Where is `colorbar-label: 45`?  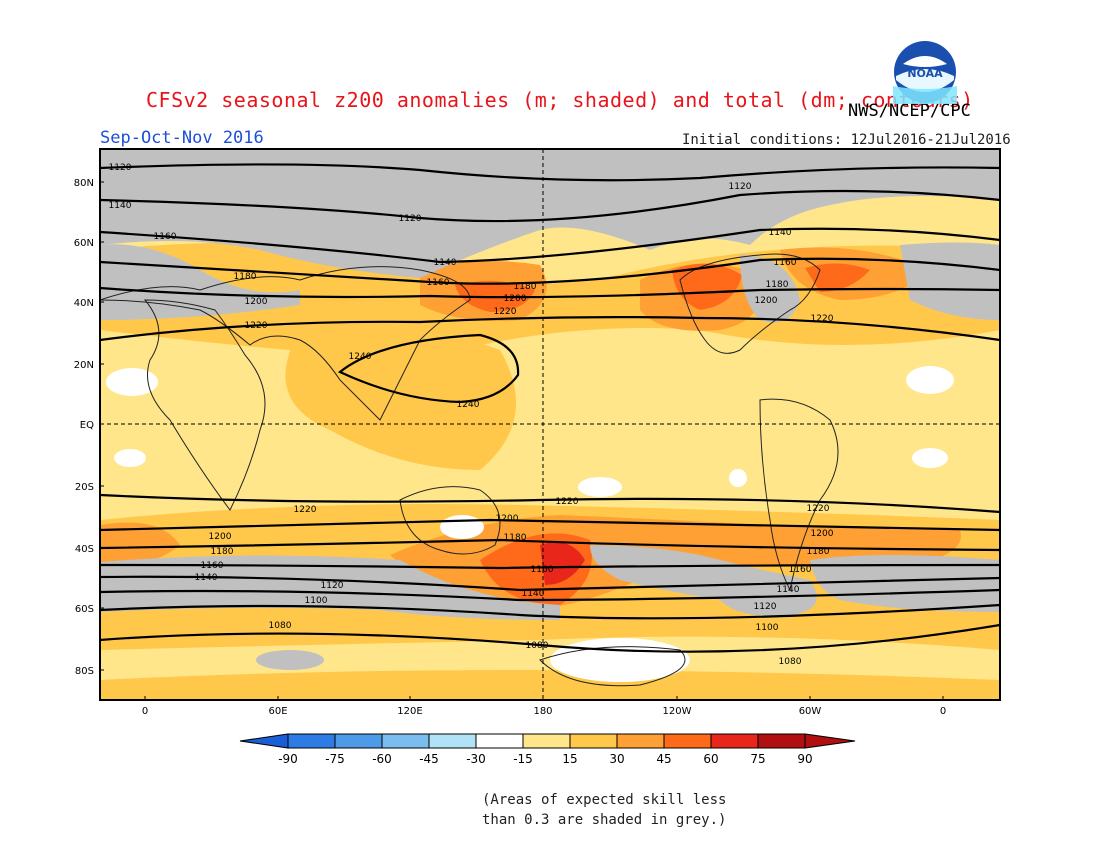 colorbar-label: 45 is located at coordinates (663, 759).